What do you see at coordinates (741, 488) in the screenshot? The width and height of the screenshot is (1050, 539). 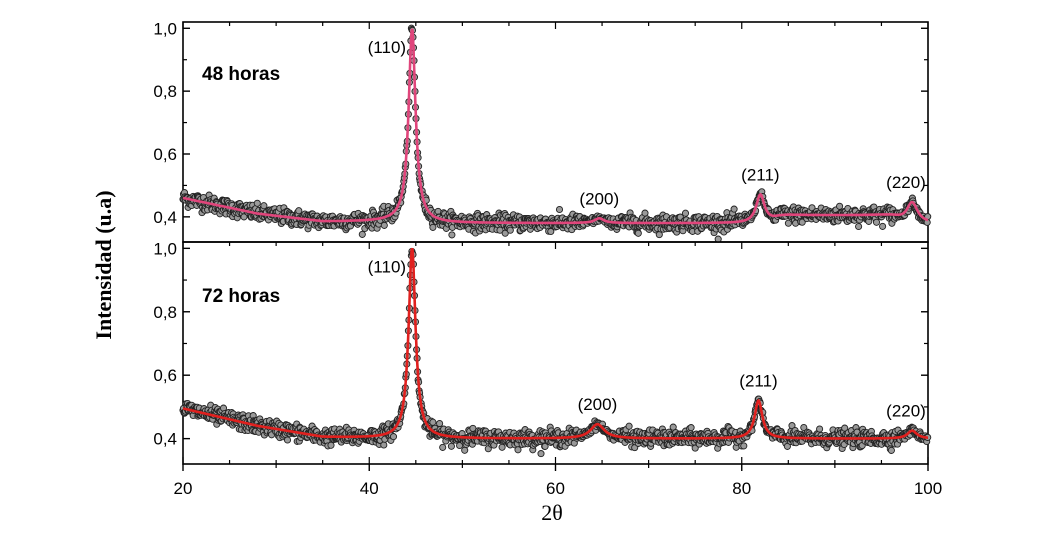 I see `x-tick-label: 80` at bounding box center [741, 488].